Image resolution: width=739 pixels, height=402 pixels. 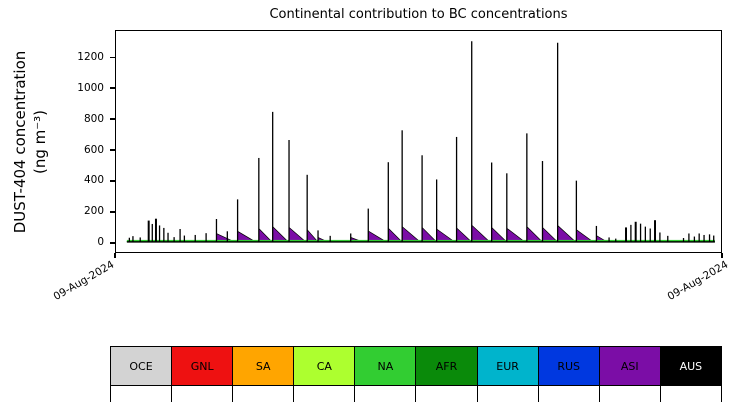 I want to click on y-axis-label-line1: DUST-404 concentration, so click(x=20, y=142).